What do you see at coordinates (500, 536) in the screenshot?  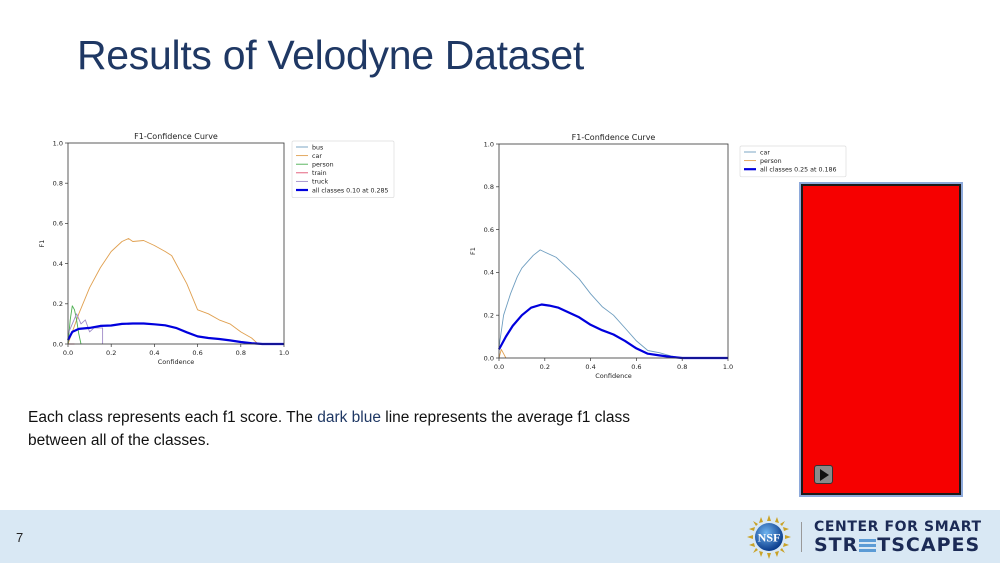 I see `slide-footer: 7` at bounding box center [500, 536].